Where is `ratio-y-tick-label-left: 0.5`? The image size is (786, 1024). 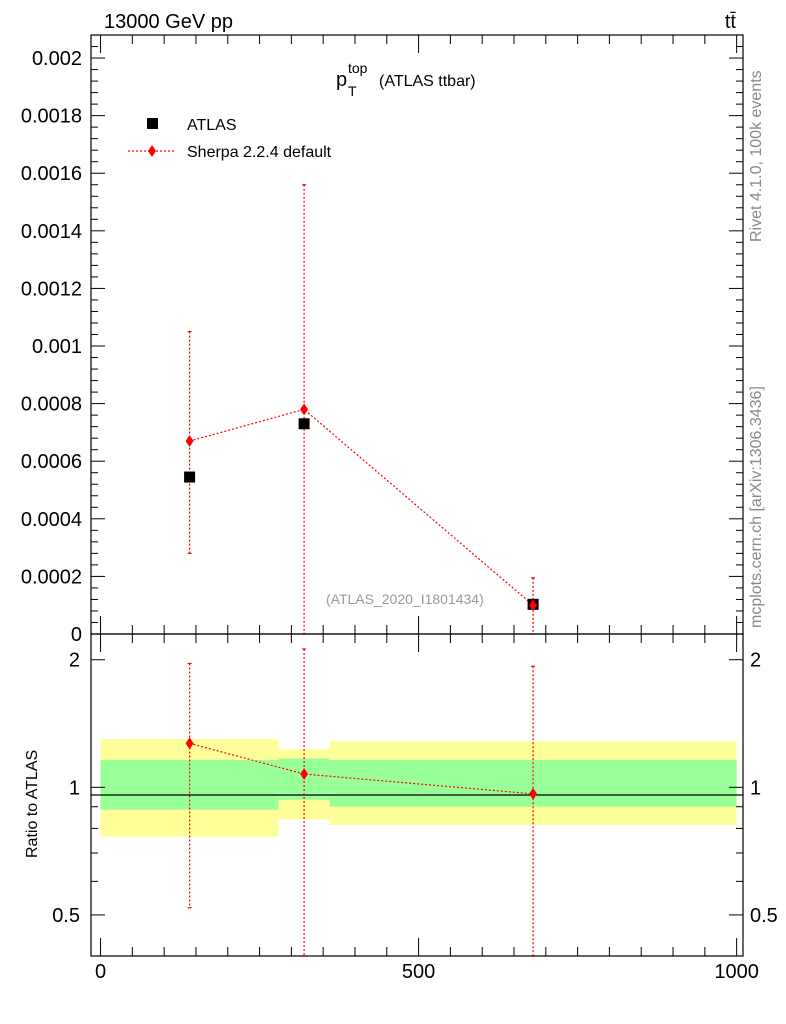 ratio-y-tick-label-left: 0.5 is located at coordinates (66, 916).